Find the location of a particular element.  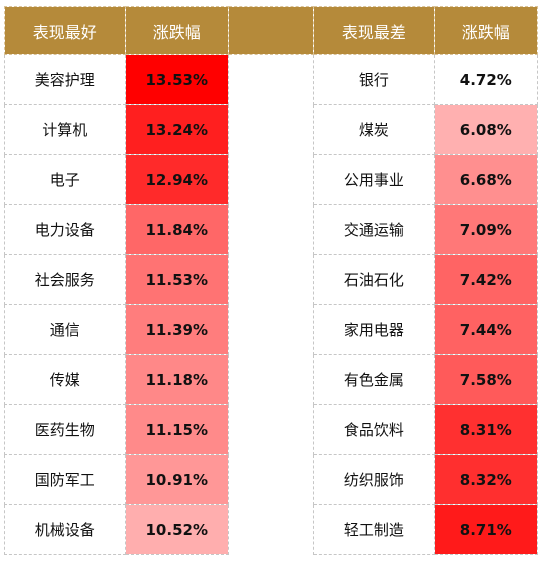

header-spacer is located at coordinates (271, 30).